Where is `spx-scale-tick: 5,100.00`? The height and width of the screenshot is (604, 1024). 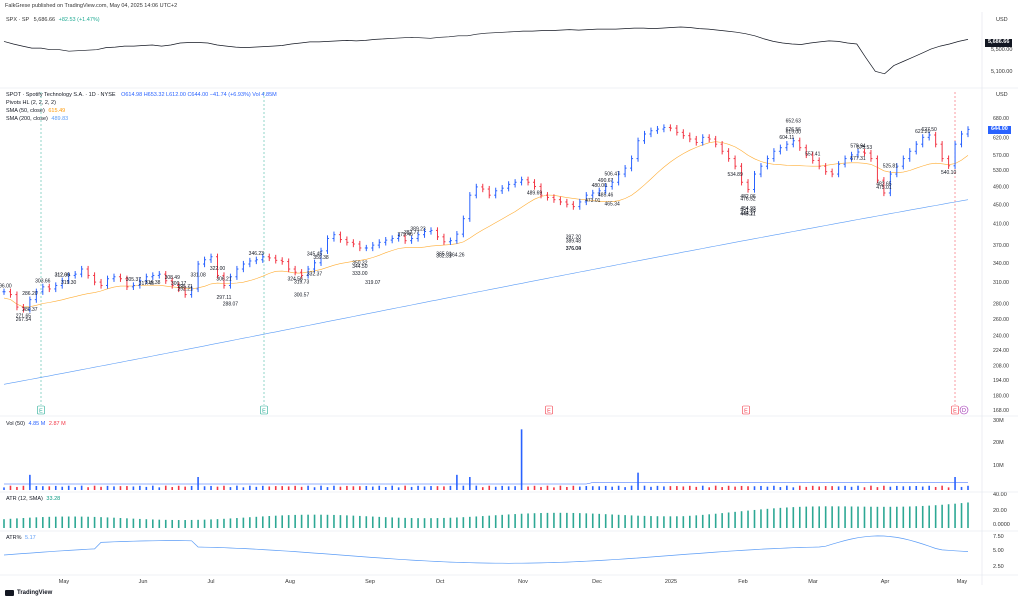 spx-scale-tick: 5,100.00 is located at coordinates (1002, 72).